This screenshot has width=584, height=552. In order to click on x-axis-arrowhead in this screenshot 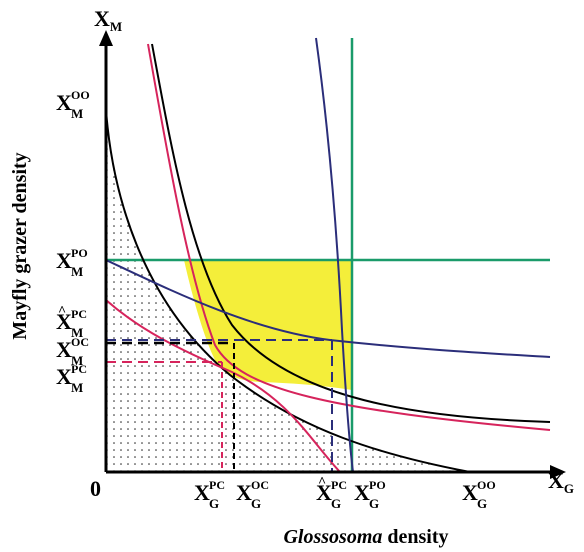, I will do `click(558, 472)`.